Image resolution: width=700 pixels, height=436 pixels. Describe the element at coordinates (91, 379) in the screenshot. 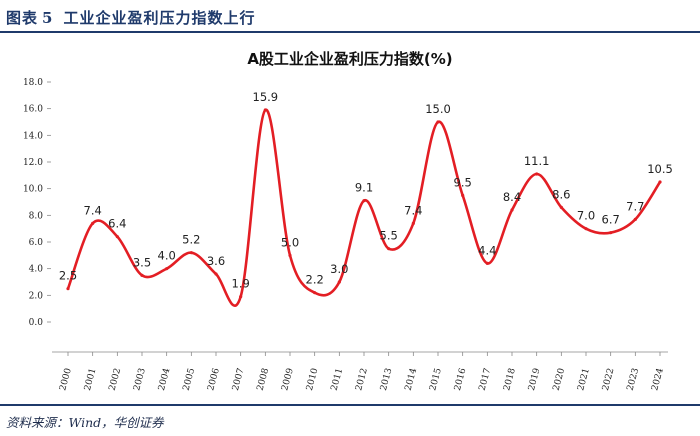

I see `x-tick-label: 2001` at that location.